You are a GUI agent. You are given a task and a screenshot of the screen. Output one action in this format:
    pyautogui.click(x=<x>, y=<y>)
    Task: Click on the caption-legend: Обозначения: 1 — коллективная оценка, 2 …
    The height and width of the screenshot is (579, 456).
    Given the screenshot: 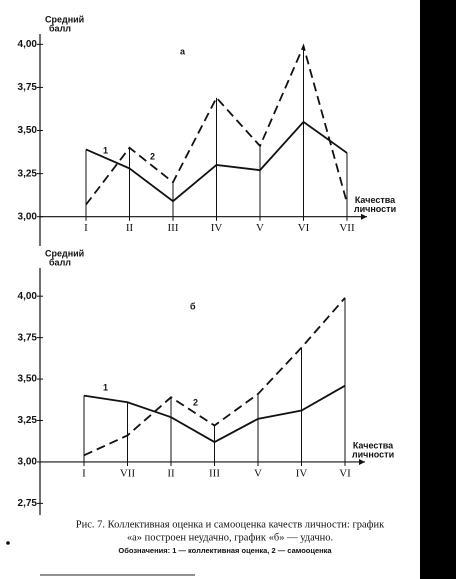 What is the action you would take?
    pyautogui.click(x=225, y=550)
    